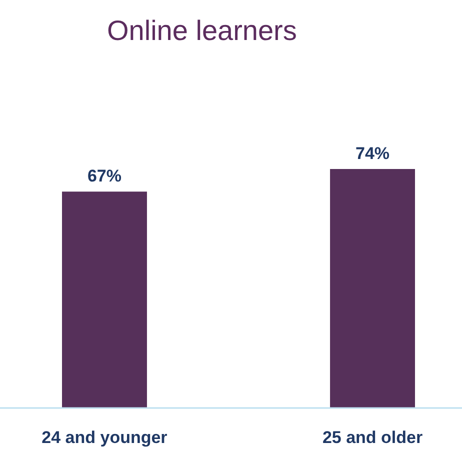 The image size is (462, 462). What do you see at coordinates (202, 30) in the screenshot?
I see `chart-title: Online learners` at bounding box center [202, 30].